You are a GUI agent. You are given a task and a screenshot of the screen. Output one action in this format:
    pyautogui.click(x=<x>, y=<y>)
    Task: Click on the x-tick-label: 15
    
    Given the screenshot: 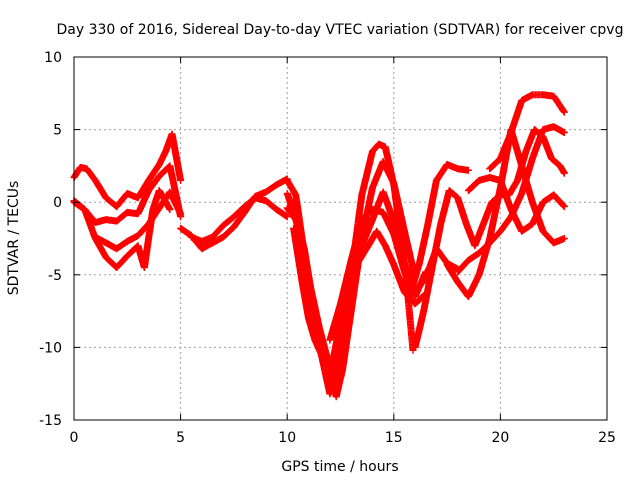 What is the action you would take?
    pyautogui.click(x=394, y=438)
    